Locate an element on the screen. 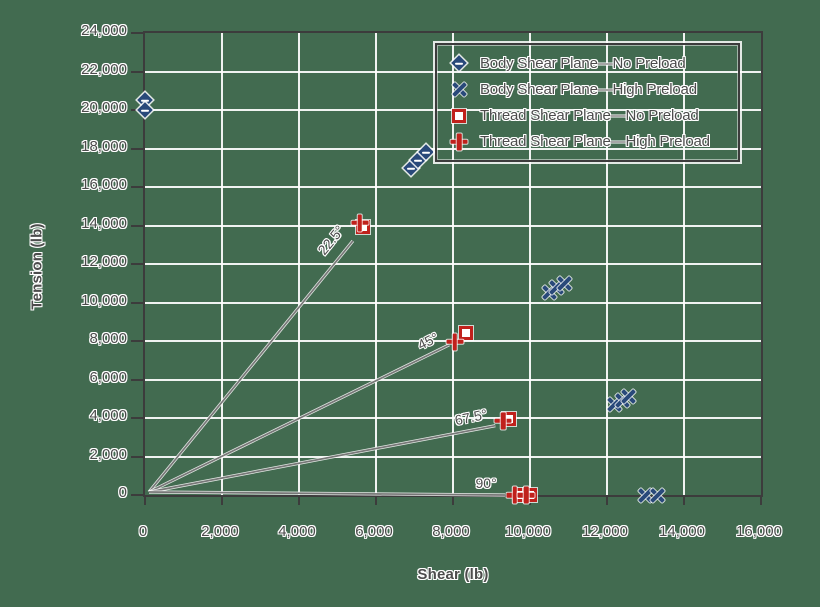  y-axis-title: Tension (lb) is located at coordinates (37, 266).